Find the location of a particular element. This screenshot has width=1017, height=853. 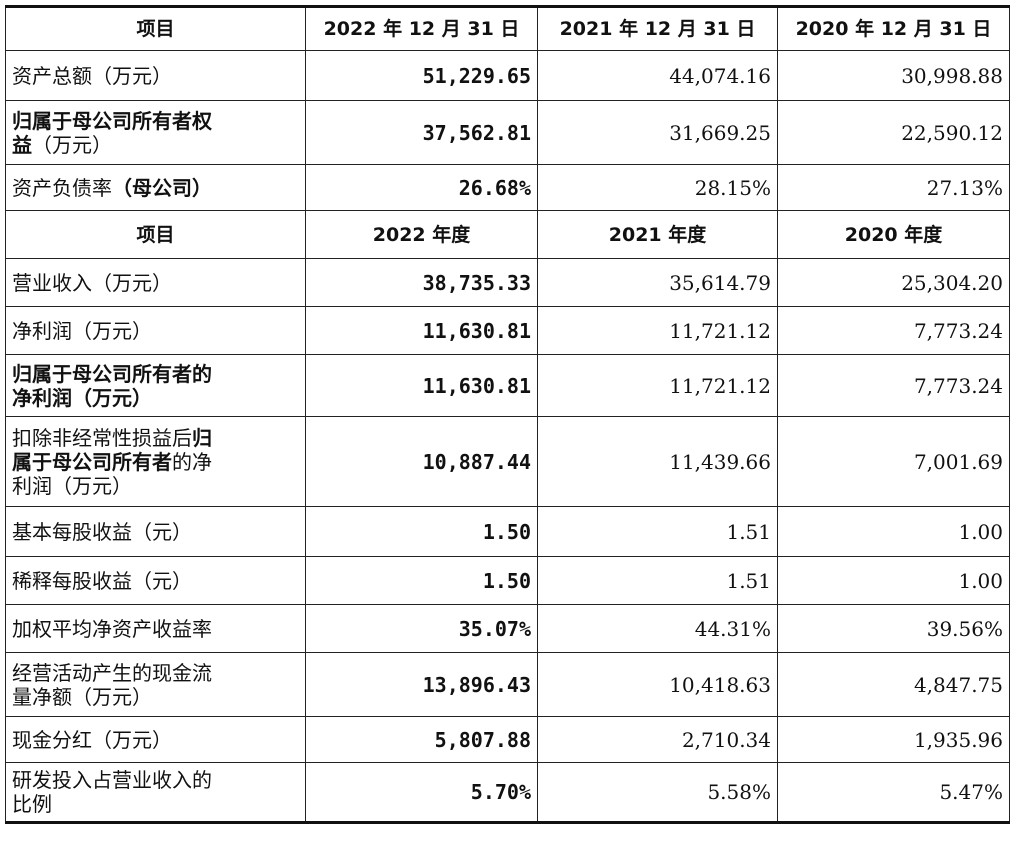

row-label: 经营活动产生的现金流 量净额（万元） is located at coordinates (155, 684).